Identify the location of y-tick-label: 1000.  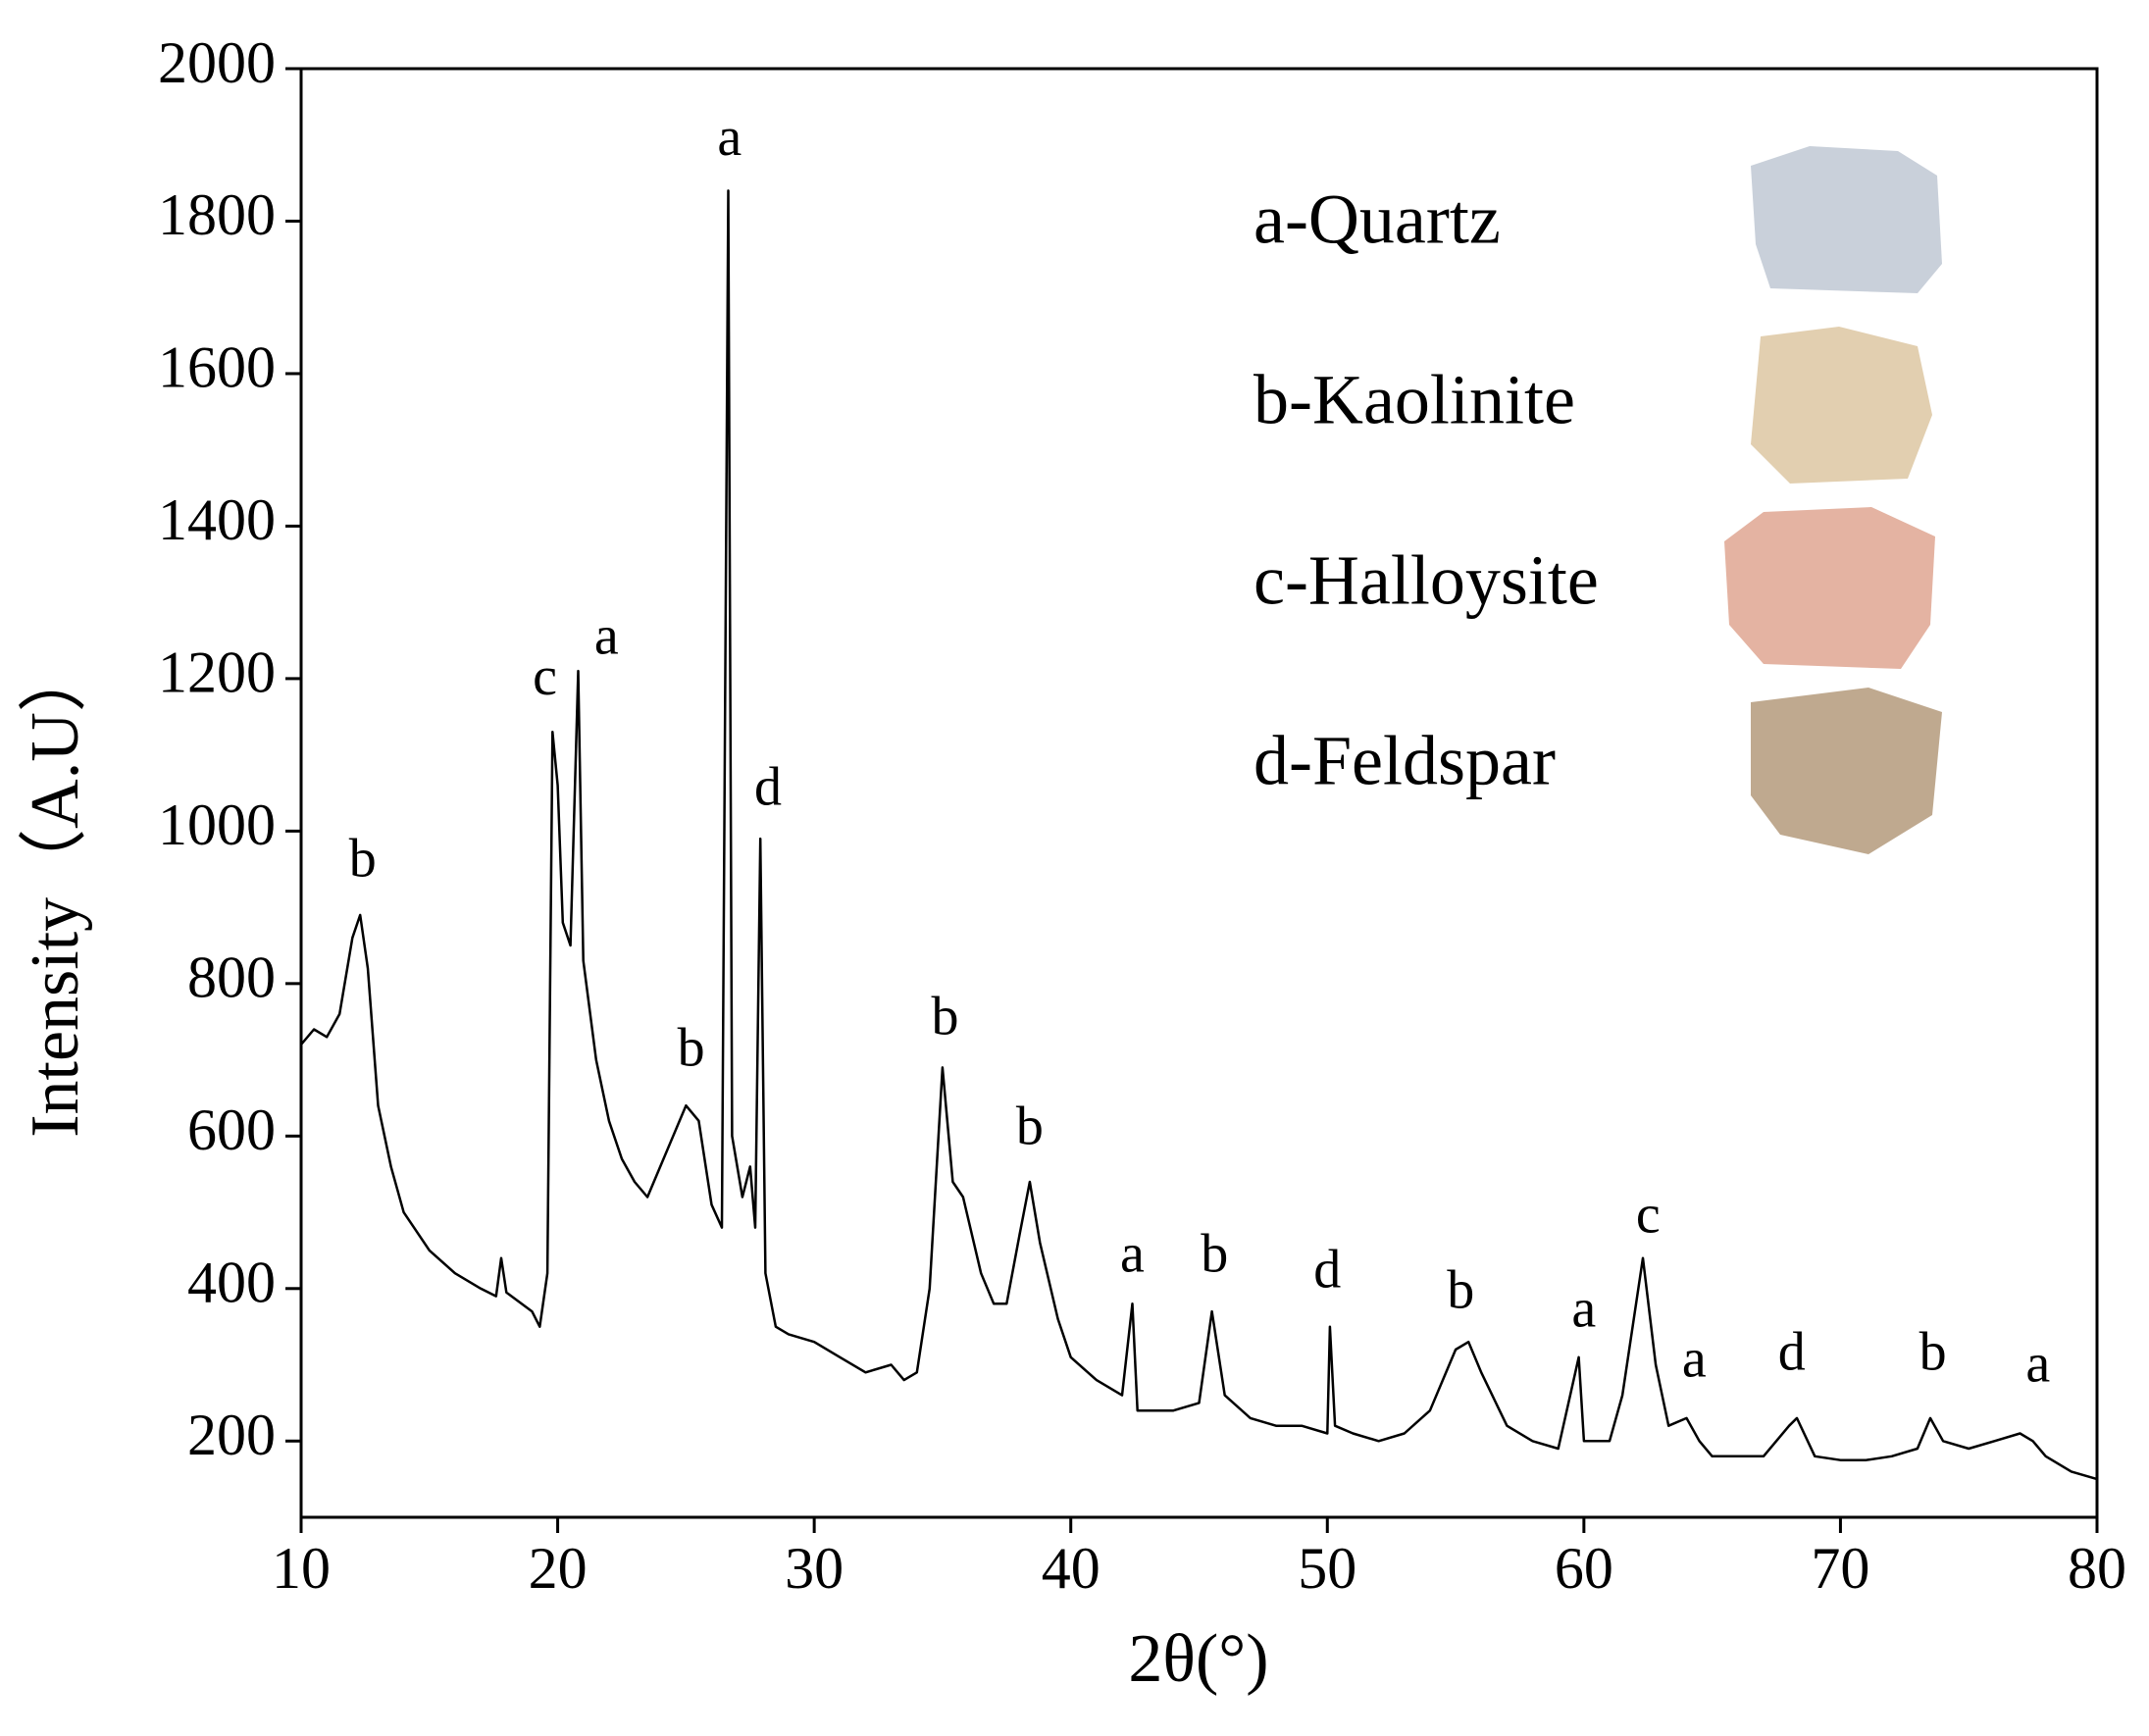
(217, 825).